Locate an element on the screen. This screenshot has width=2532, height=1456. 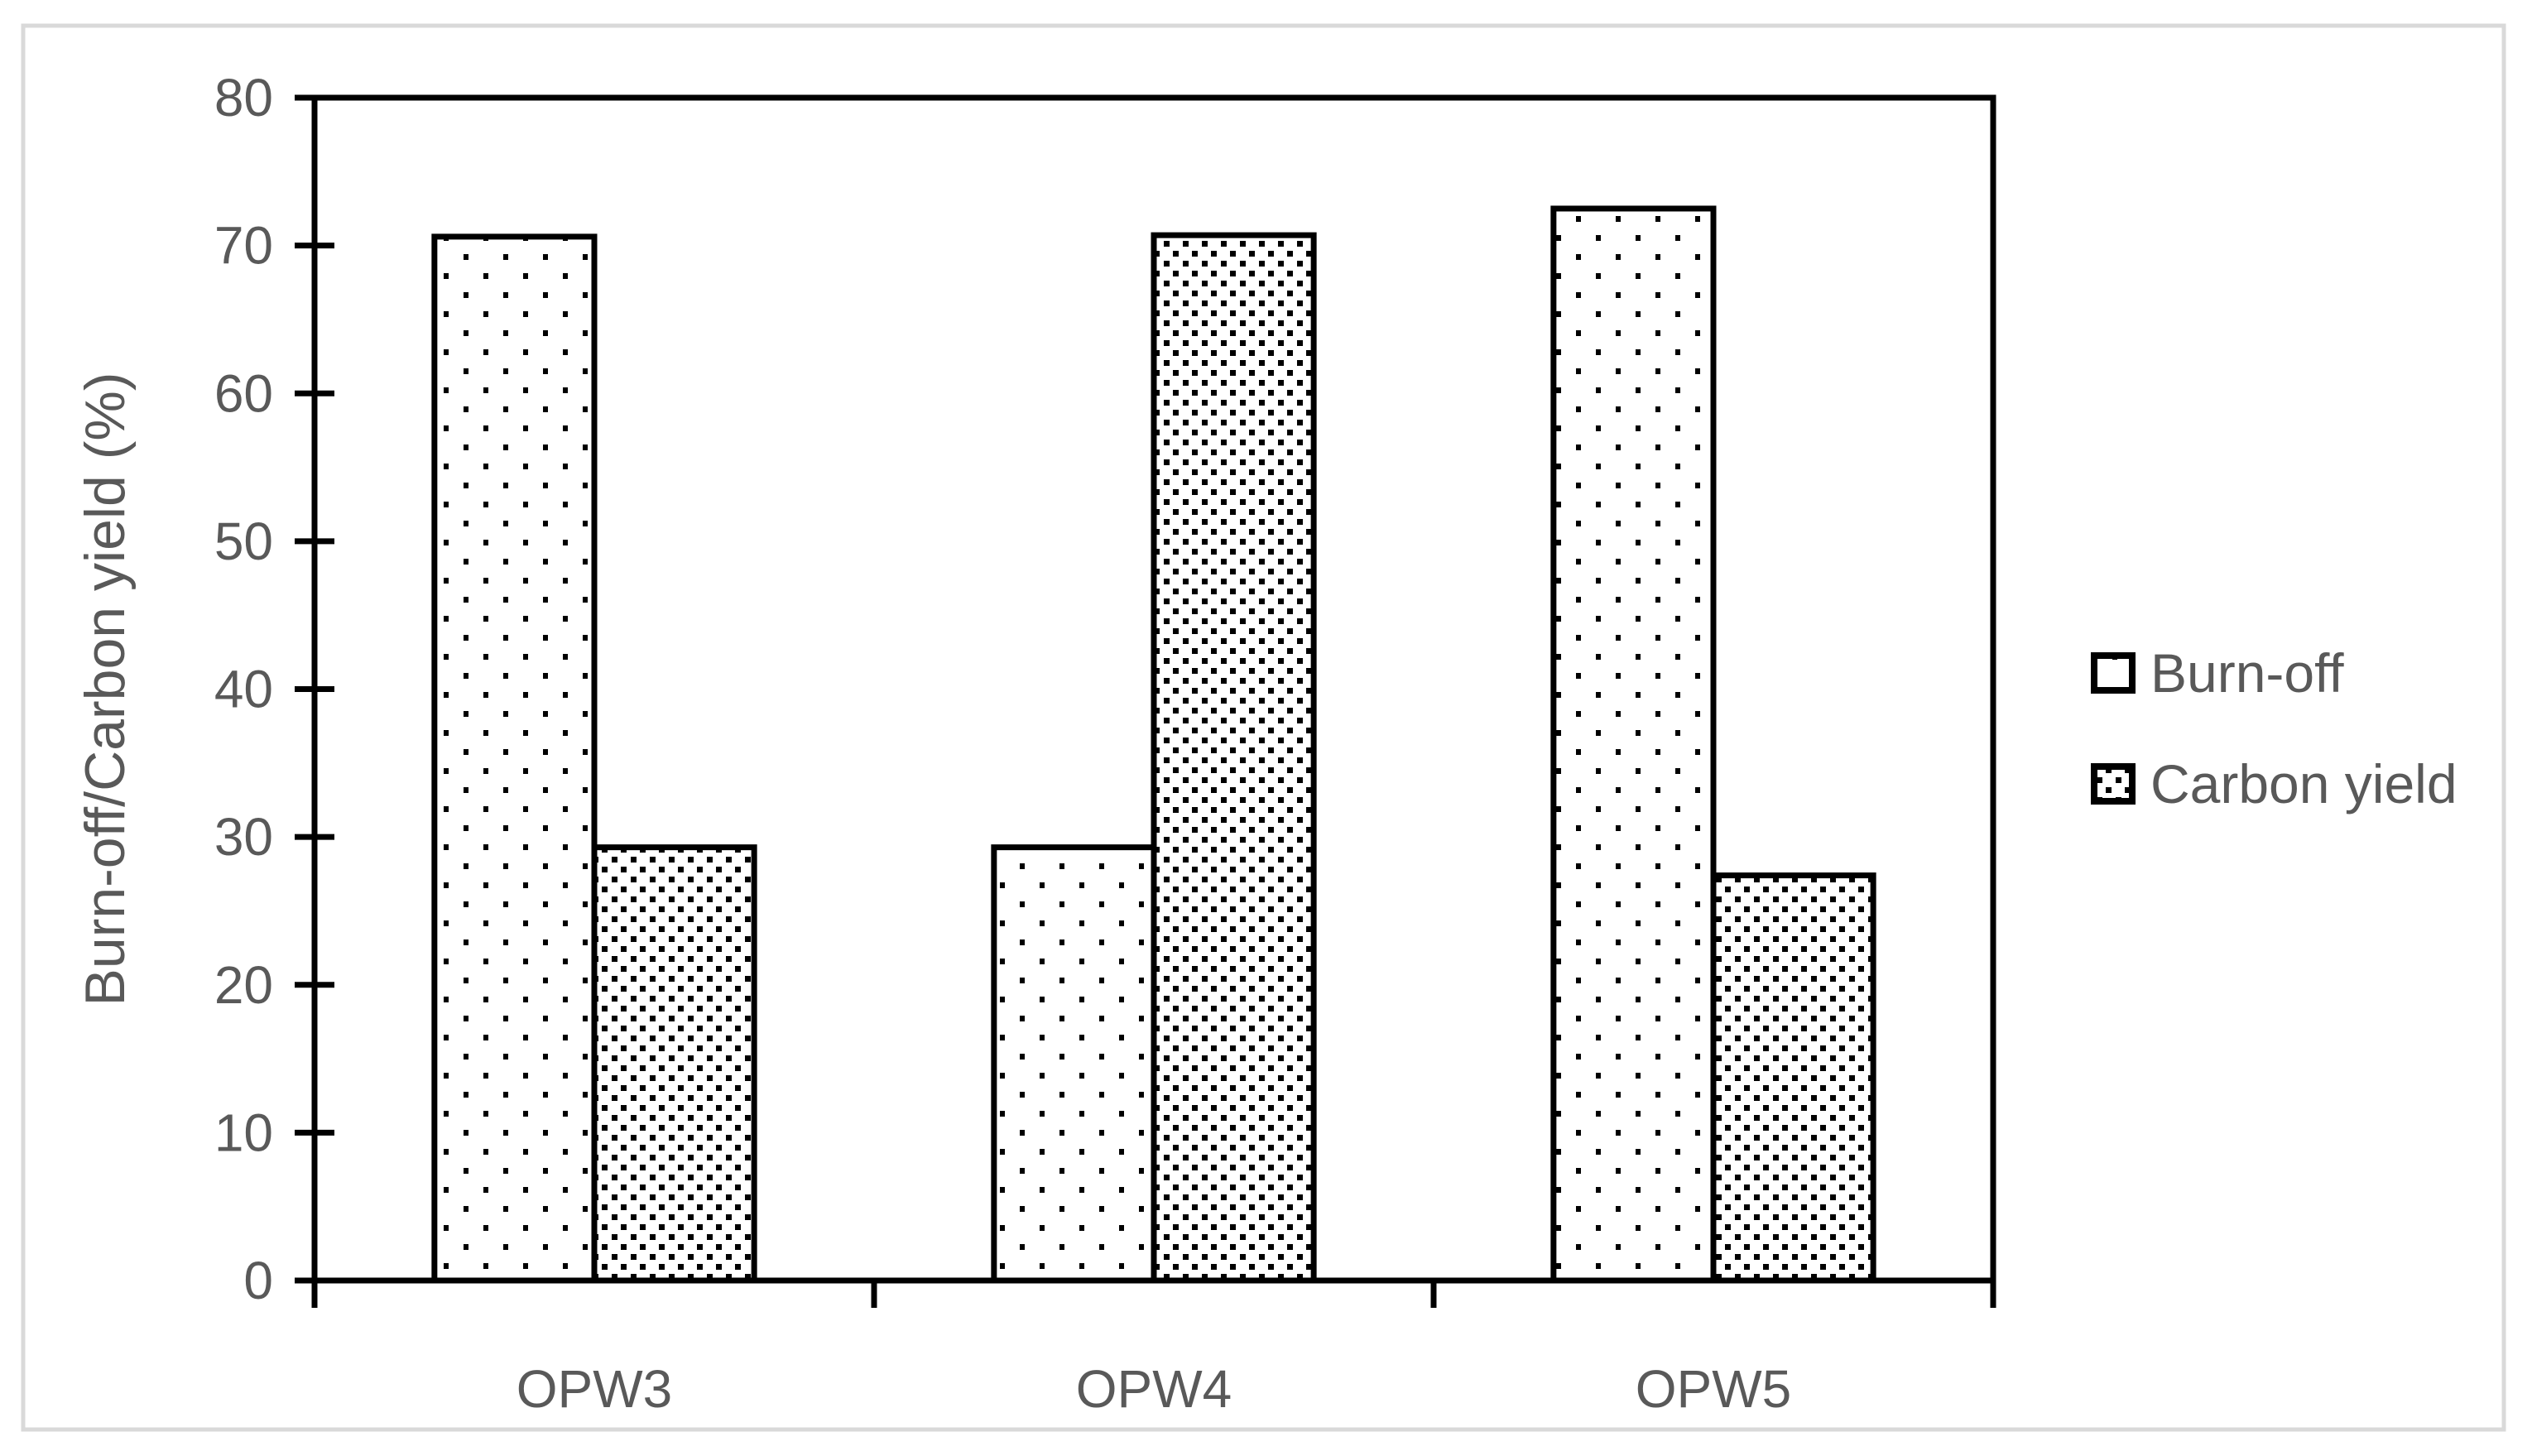
legend-swatch-burn-off is located at coordinates (2113, 673).